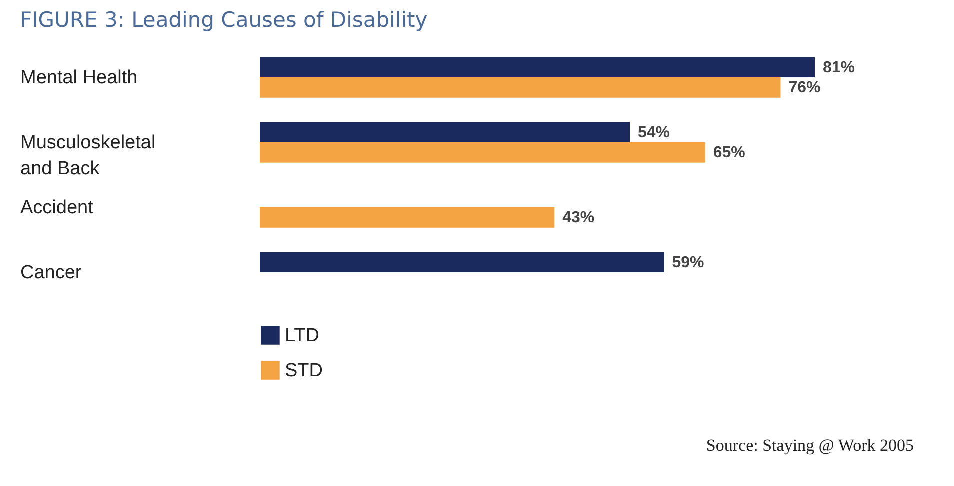  What do you see at coordinates (654, 133) in the screenshot?
I see `data-label: 54%` at bounding box center [654, 133].